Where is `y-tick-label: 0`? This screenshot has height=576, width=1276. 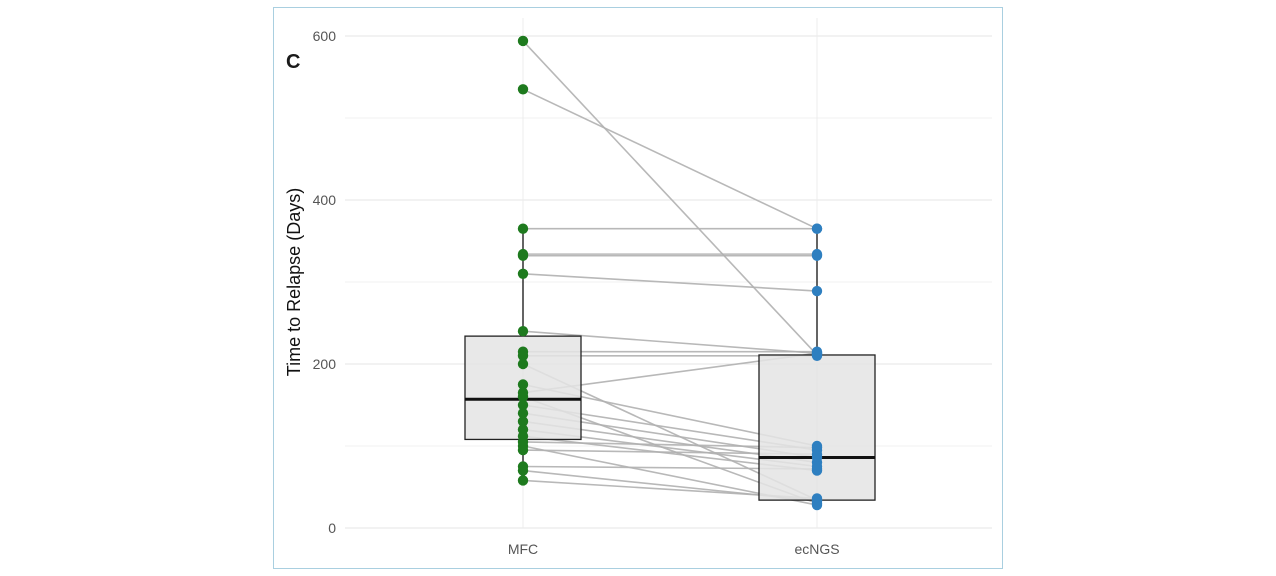
y-tick-label: 0 is located at coordinates (332, 528).